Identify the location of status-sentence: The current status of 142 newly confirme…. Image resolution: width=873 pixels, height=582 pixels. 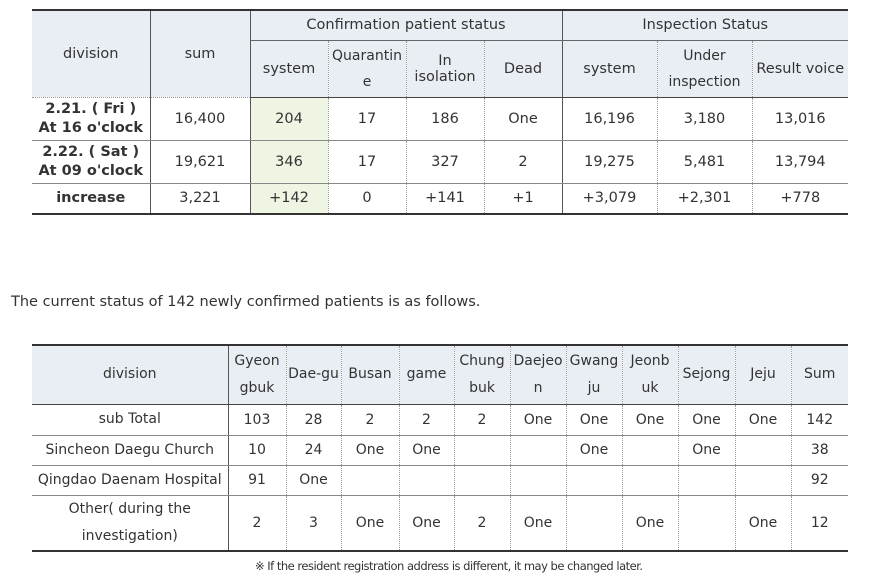
(246, 302).